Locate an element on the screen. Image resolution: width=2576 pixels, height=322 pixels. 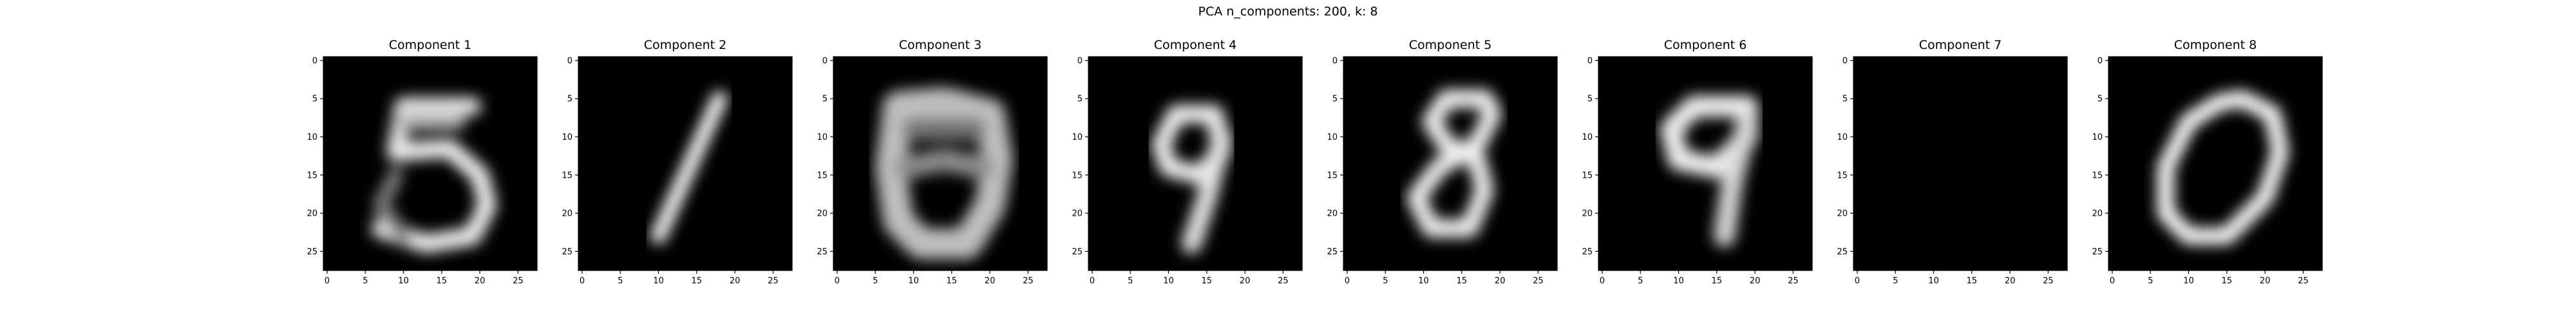
panel-title: Component 2 is located at coordinates (685, 45).